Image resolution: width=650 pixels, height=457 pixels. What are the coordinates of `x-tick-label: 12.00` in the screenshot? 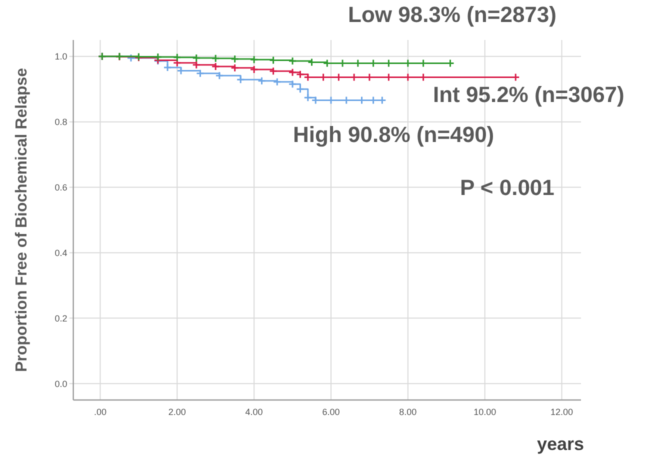 It's located at (562, 412).